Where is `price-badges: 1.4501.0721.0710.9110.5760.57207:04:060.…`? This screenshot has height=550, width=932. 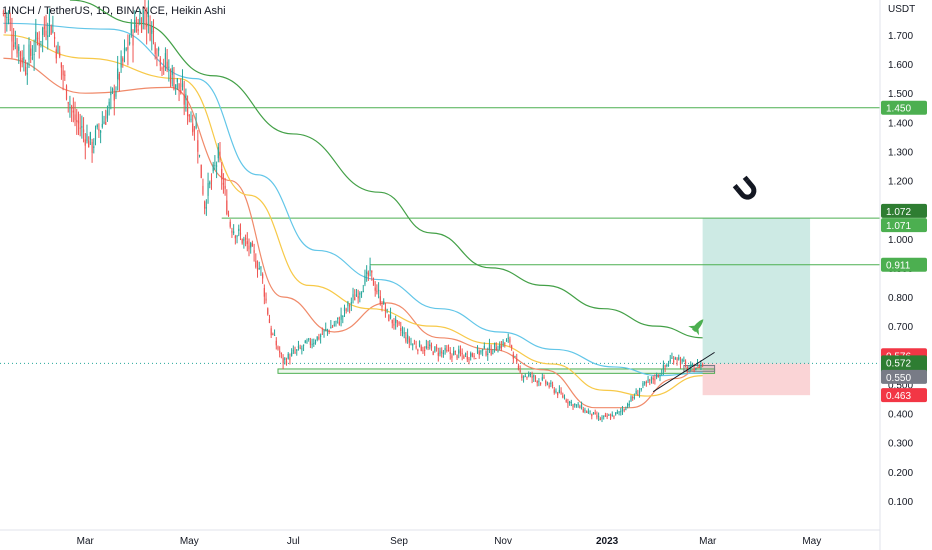
price-badges: 1.4501.0721.0710.9110.5760.57207:04:060.… is located at coordinates (904, 251).